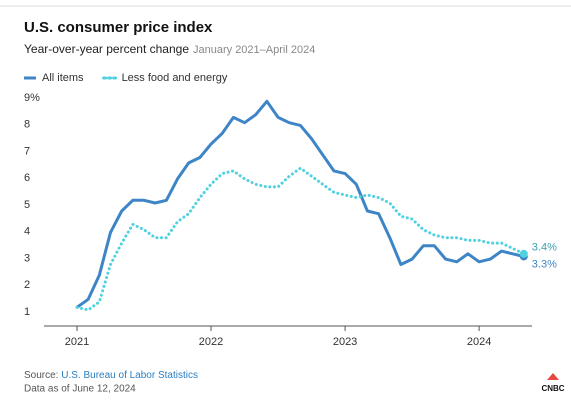 This screenshot has width=571, height=400. What do you see at coordinates (27, 312) in the screenshot?
I see `y-tick-label: 1` at bounding box center [27, 312].